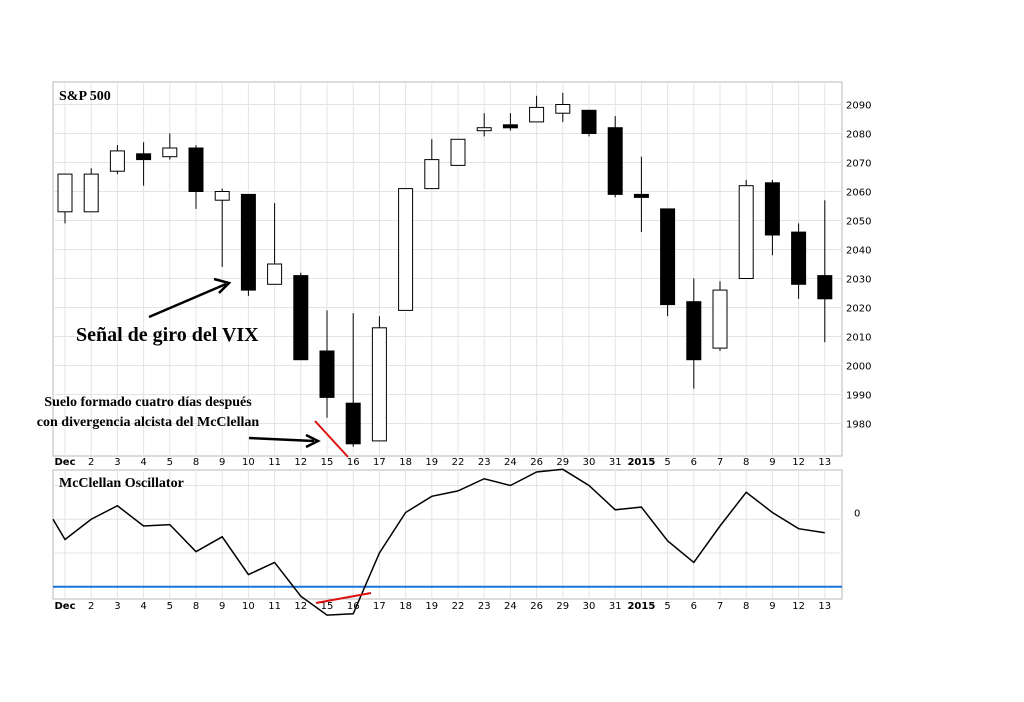  What do you see at coordinates (91, 606) in the screenshot?
I see `mcclellan-x-tick-label: 2` at bounding box center [91, 606].